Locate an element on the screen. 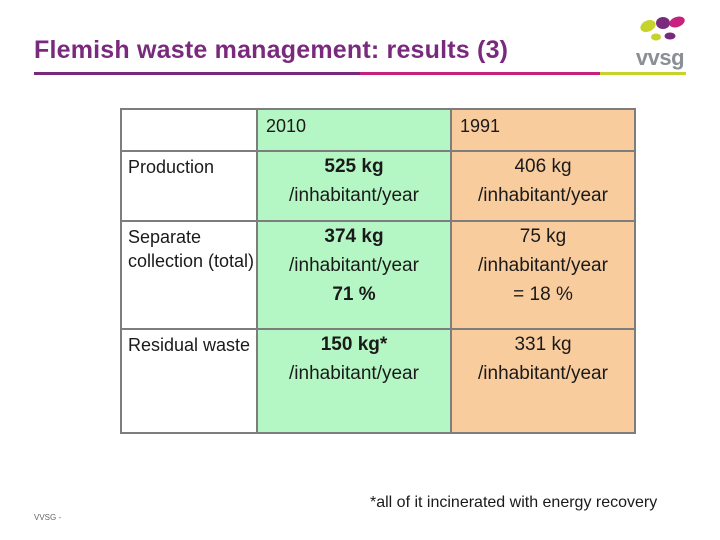  value-amount: 75 kg is located at coordinates (543, 236).